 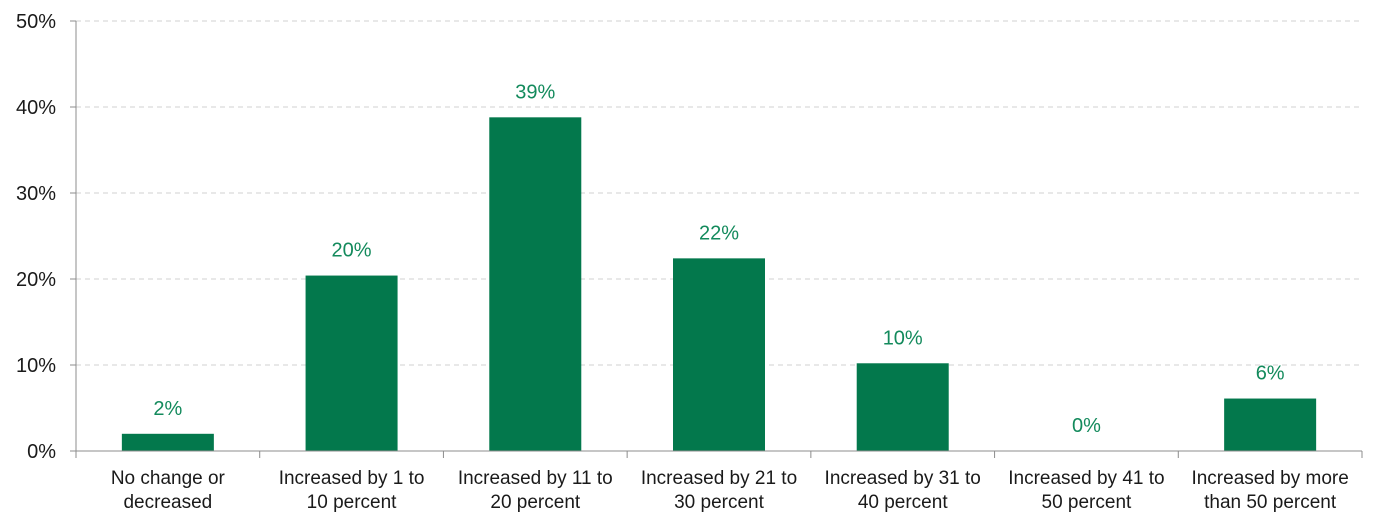 What do you see at coordinates (36, 280) in the screenshot?
I see `y-tick-label: 20%` at bounding box center [36, 280].